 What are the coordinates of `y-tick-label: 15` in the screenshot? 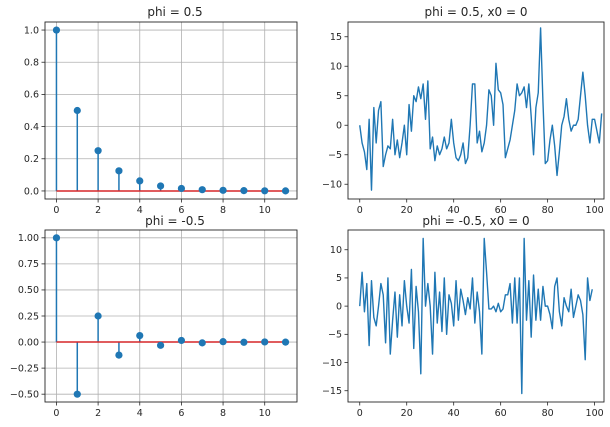 It's located at (336, 37).